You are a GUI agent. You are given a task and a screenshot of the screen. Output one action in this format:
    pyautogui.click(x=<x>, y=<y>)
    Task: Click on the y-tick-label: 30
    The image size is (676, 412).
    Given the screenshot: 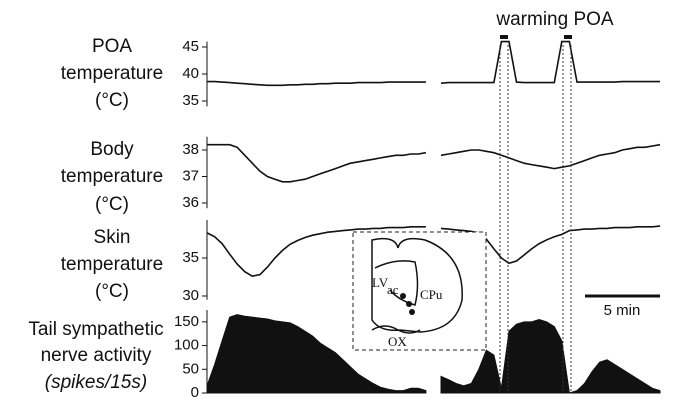 What is the action you would take?
    pyautogui.click(x=190, y=295)
    